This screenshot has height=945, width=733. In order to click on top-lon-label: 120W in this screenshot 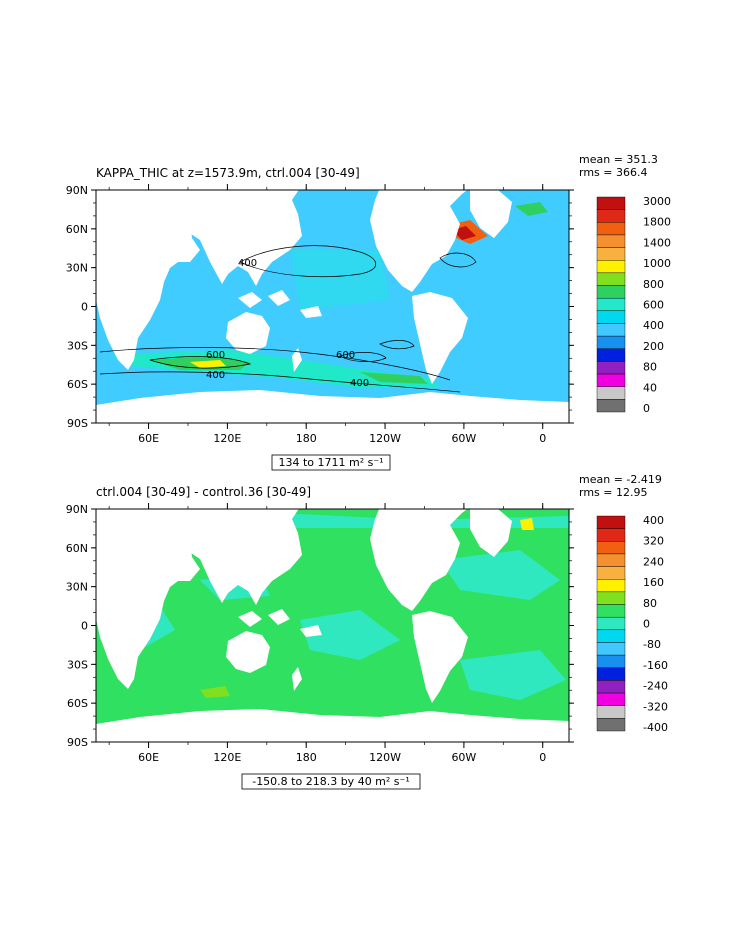, I will do `click(385, 438)`.